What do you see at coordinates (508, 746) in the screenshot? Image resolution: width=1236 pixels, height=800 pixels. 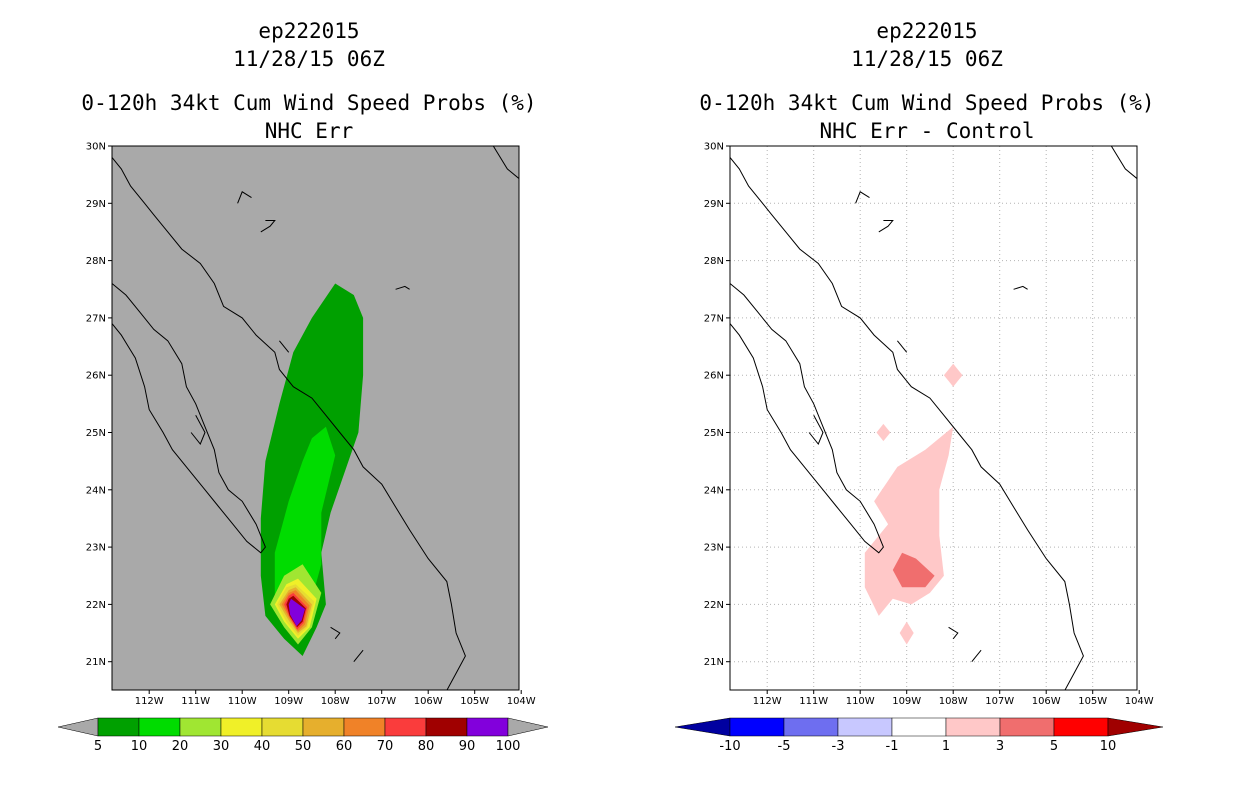 I see `colorbar-label: 100` at bounding box center [508, 746].